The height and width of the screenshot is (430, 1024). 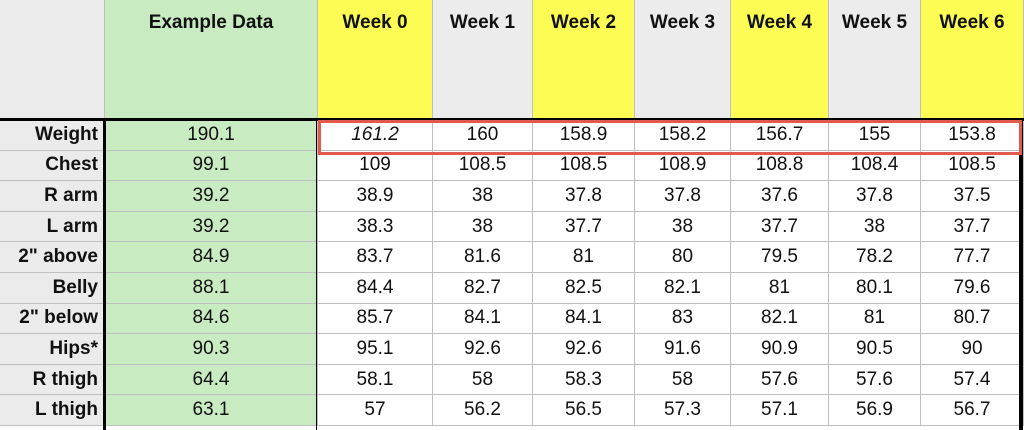 What do you see at coordinates (972, 380) in the screenshot?
I see `data-cell: 57.4` at bounding box center [972, 380].